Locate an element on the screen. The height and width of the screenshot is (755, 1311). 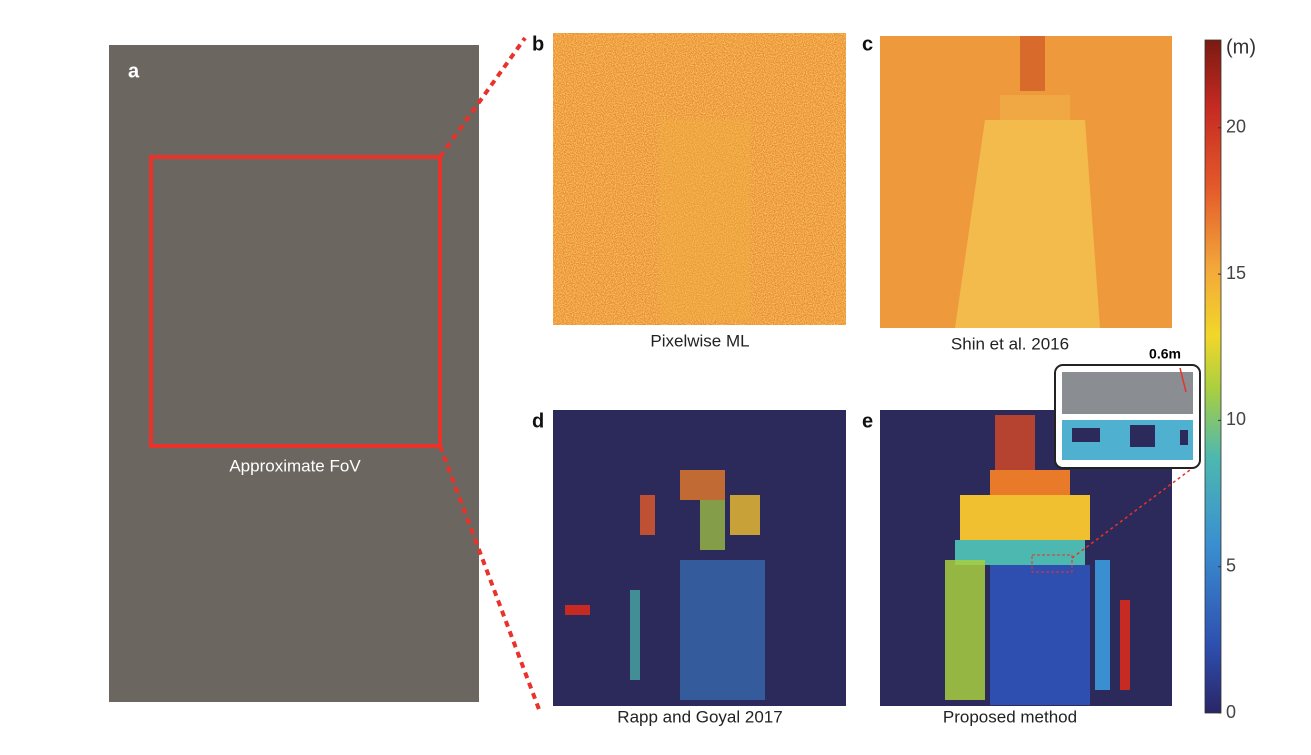
depth-image is located at coordinates (699, 179).